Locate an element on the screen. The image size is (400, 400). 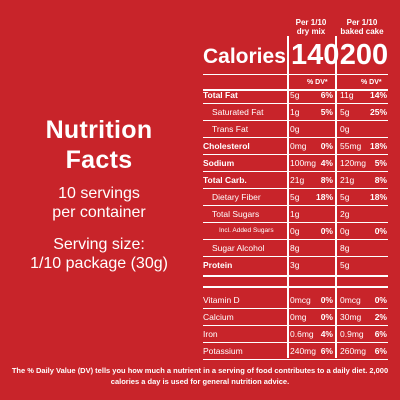
nutrient-row: Saturated Fat 1g 5% 5g 25% is located at coordinates (295, 112).